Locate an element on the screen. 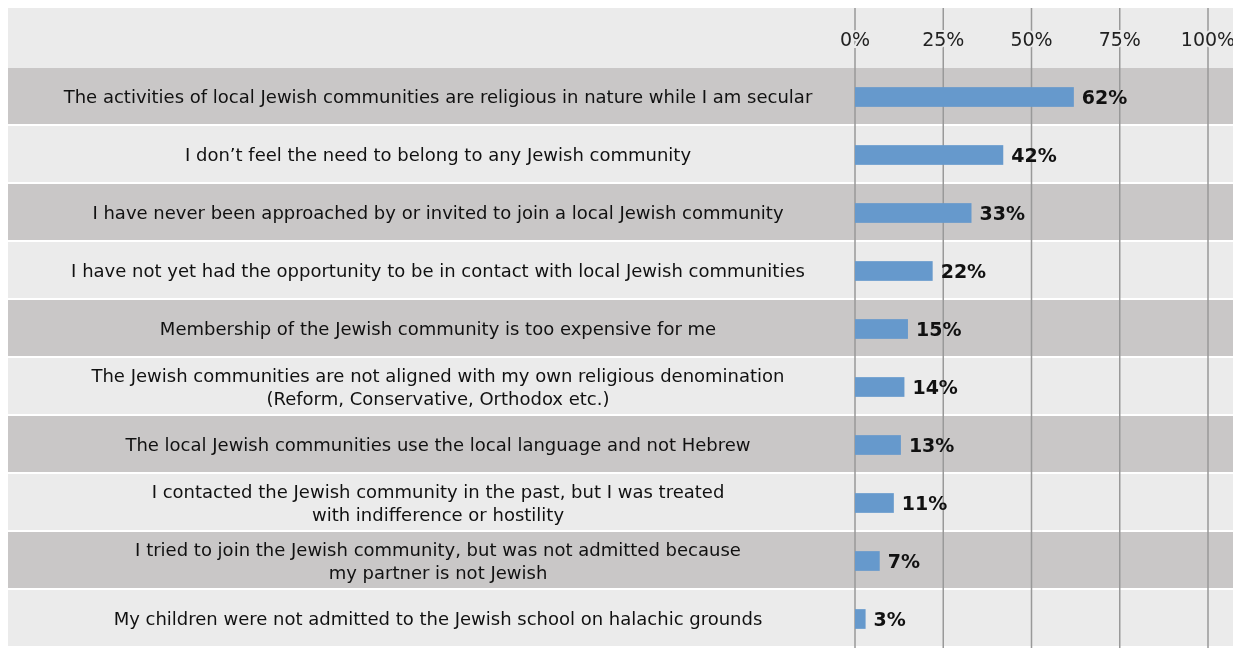 This screenshot has height=651, width=1241. data-label: 42% is located at coordinates (1034, 155).